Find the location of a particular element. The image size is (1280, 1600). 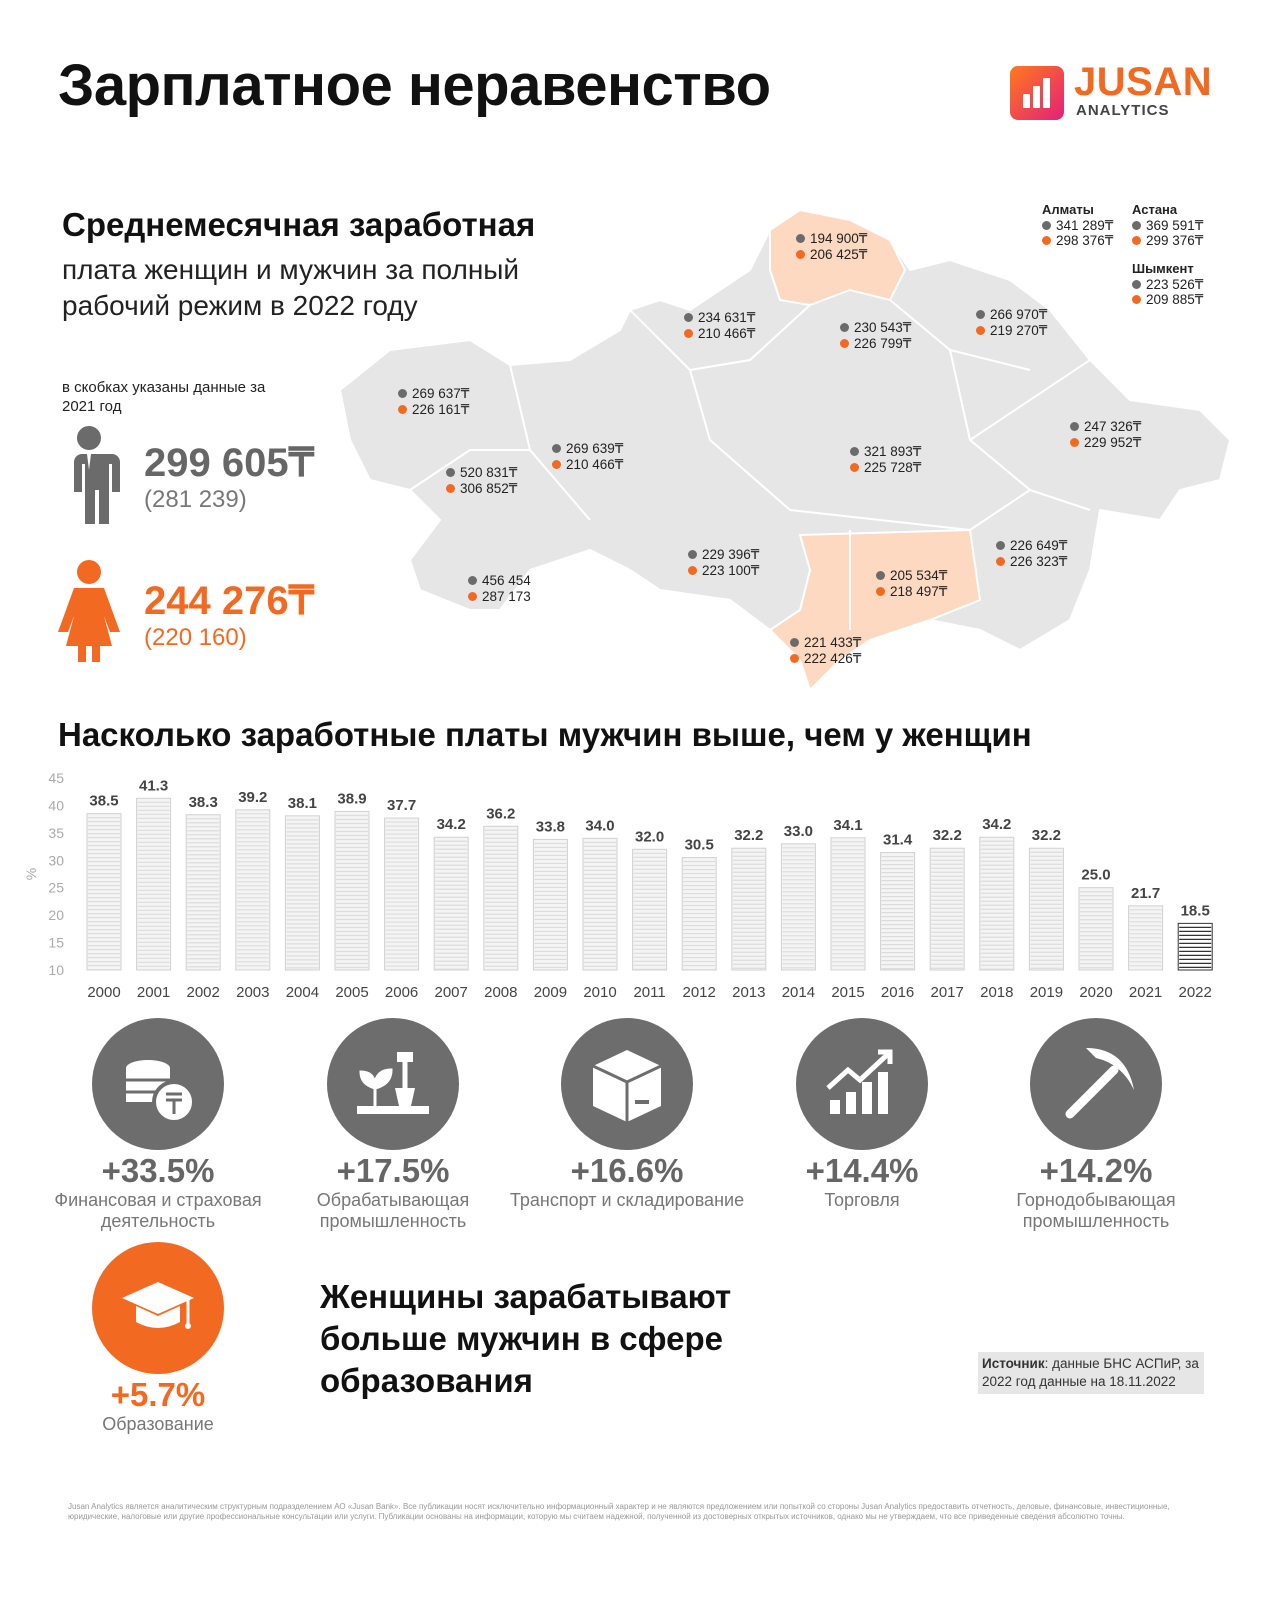

logo-name: JUSAN is located at coordinates (1143, 82).